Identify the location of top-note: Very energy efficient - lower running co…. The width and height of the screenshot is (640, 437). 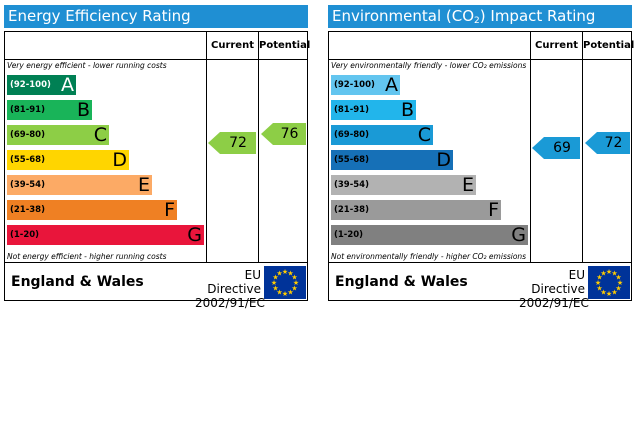
(87, 65).